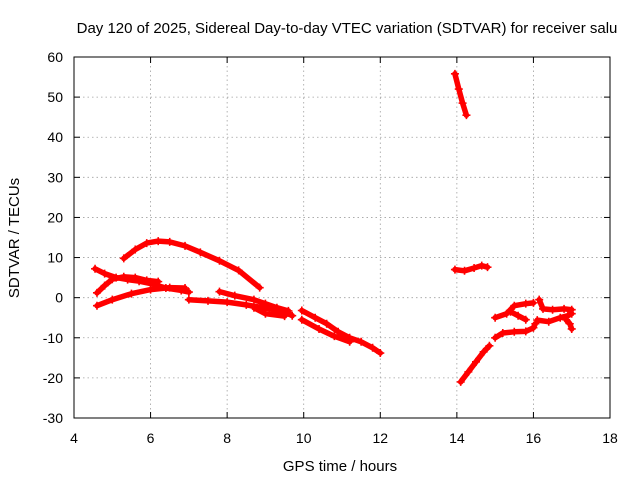  Describe the element at coordinates (227, 438) in the screenshot. I see `x-tick-label: 8` at that location.